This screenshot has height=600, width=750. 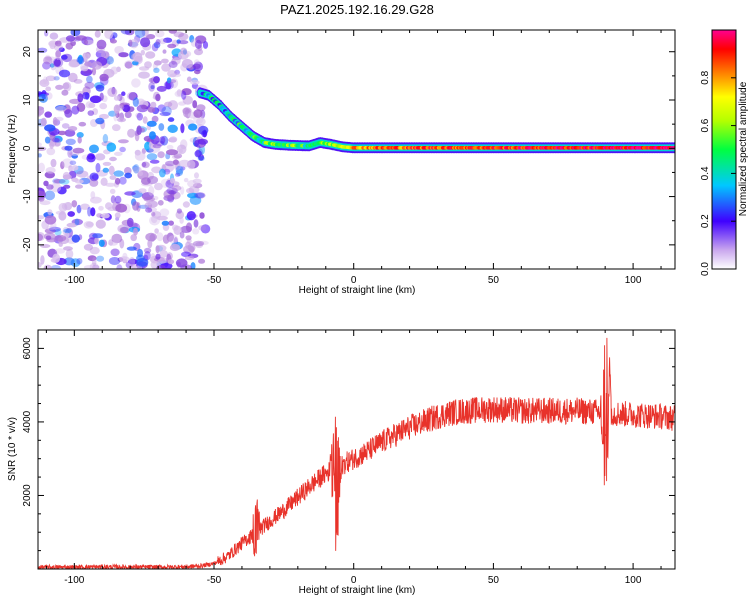 I want to click on colorbar-tick-label: 0.6, so click(x=705, y=125).